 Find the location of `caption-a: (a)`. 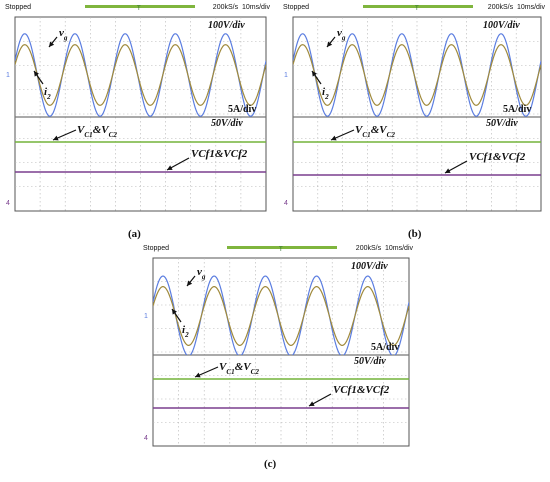

caption-a: (a) is located at coordinates (134, 234).